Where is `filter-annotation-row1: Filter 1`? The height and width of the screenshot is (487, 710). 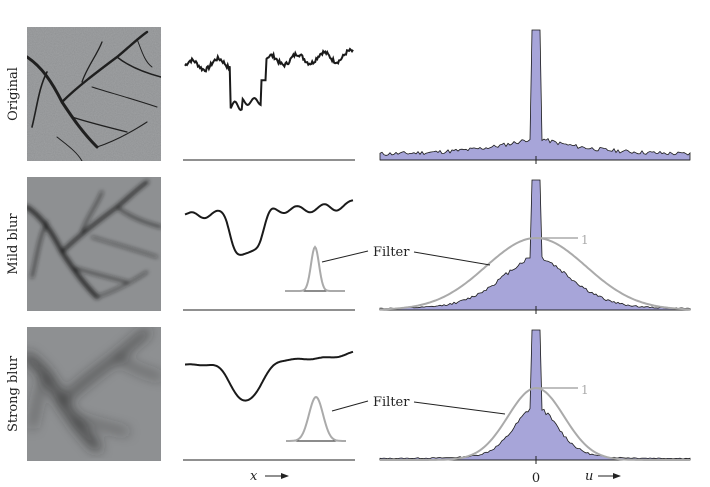
filter-annotation-row1: Filter 1 is located at coordinates (455, 249).